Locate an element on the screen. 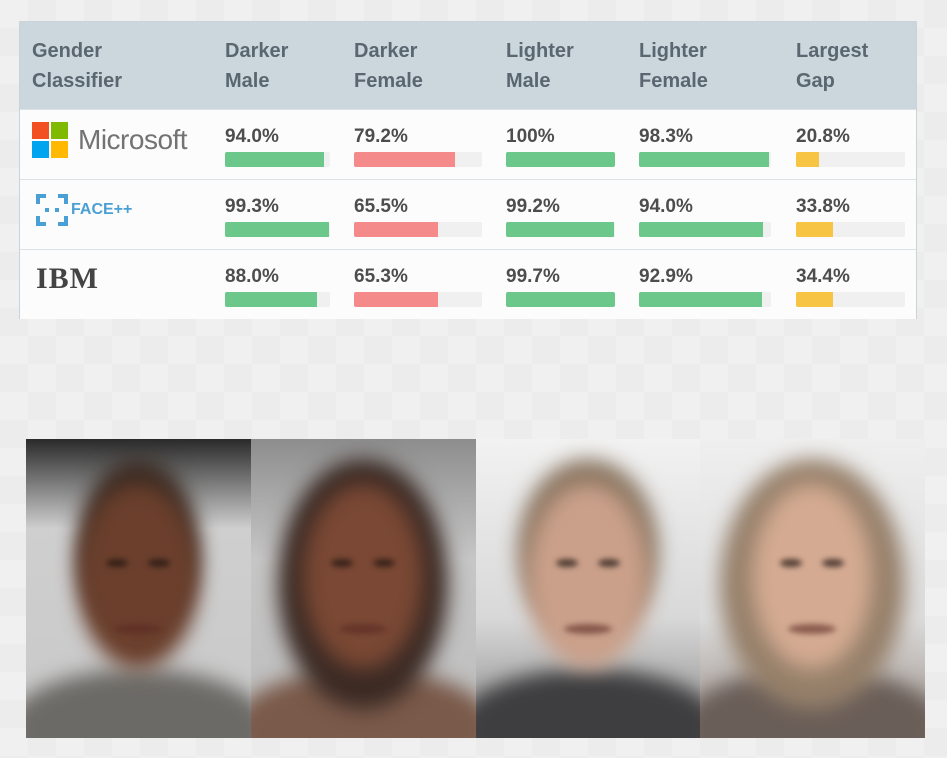  faceplusplus-logo: FACE++ is located at coordinates (84, 210).